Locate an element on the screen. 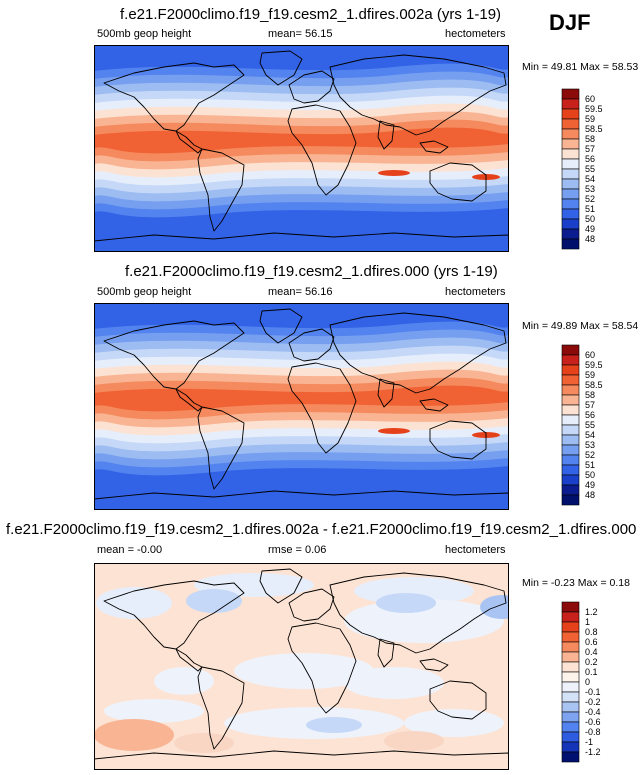 The width and height of the screenshot is (644, 775). colorbar-tick-label: -1 is located at coordinates (589, 742).